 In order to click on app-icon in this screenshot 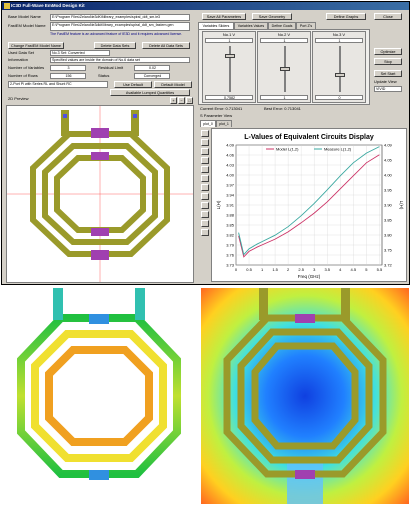, I will do `click(7, 6)`.